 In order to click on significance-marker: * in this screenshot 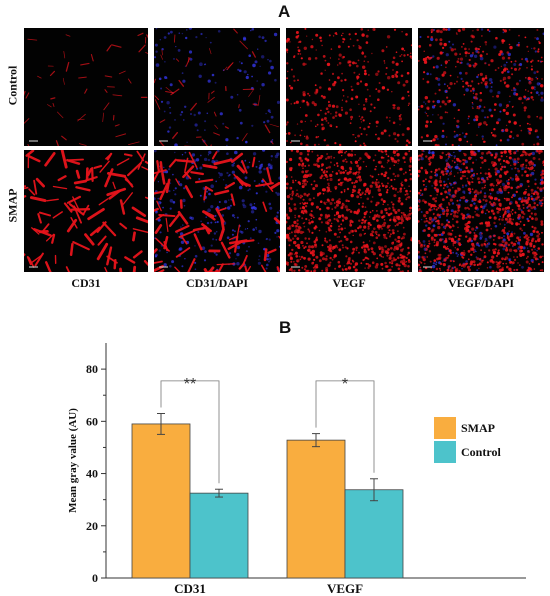, I will do `click(345, 384)`.